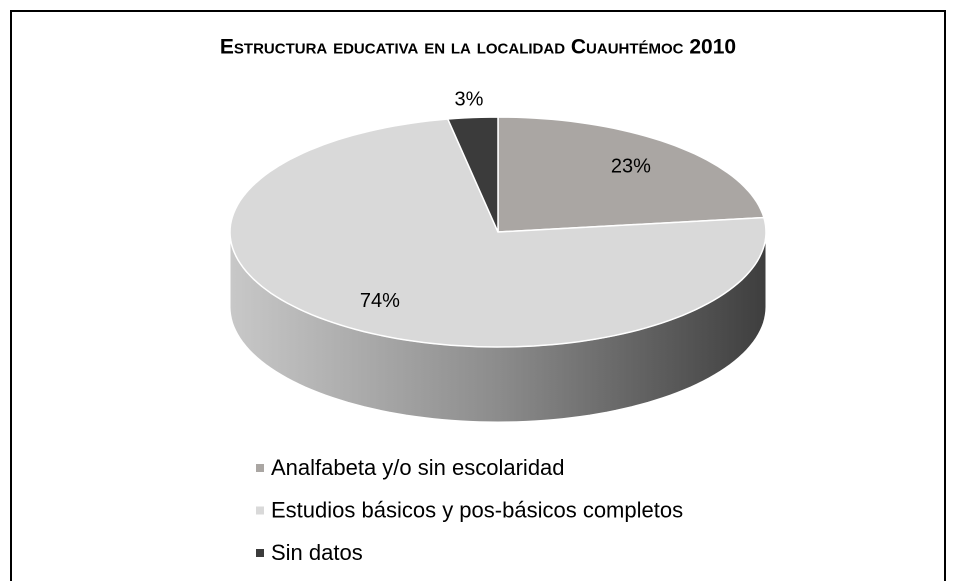 This screenshot has width=957, height=581. What do you see at coordinates (317, 552) in the screenshot?
I see `legend-label: Sin datos` at bounding box center [317, 552].